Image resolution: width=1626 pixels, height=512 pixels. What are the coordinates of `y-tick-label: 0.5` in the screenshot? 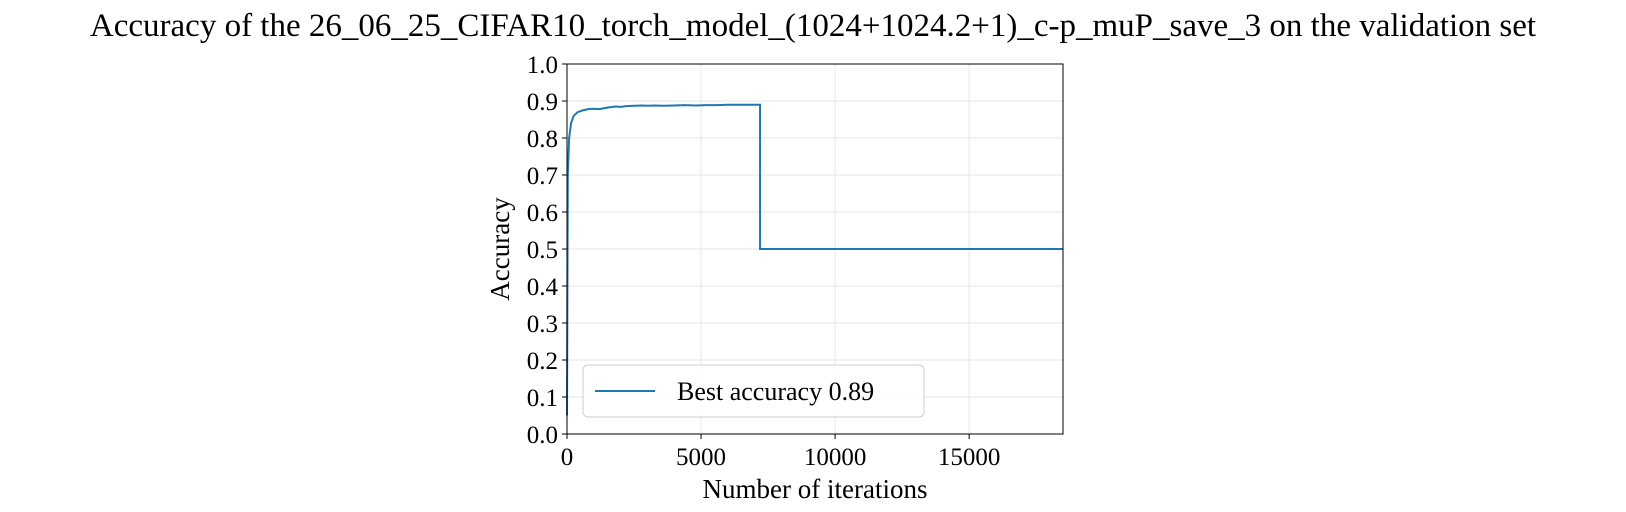 It's located at (542, 250).